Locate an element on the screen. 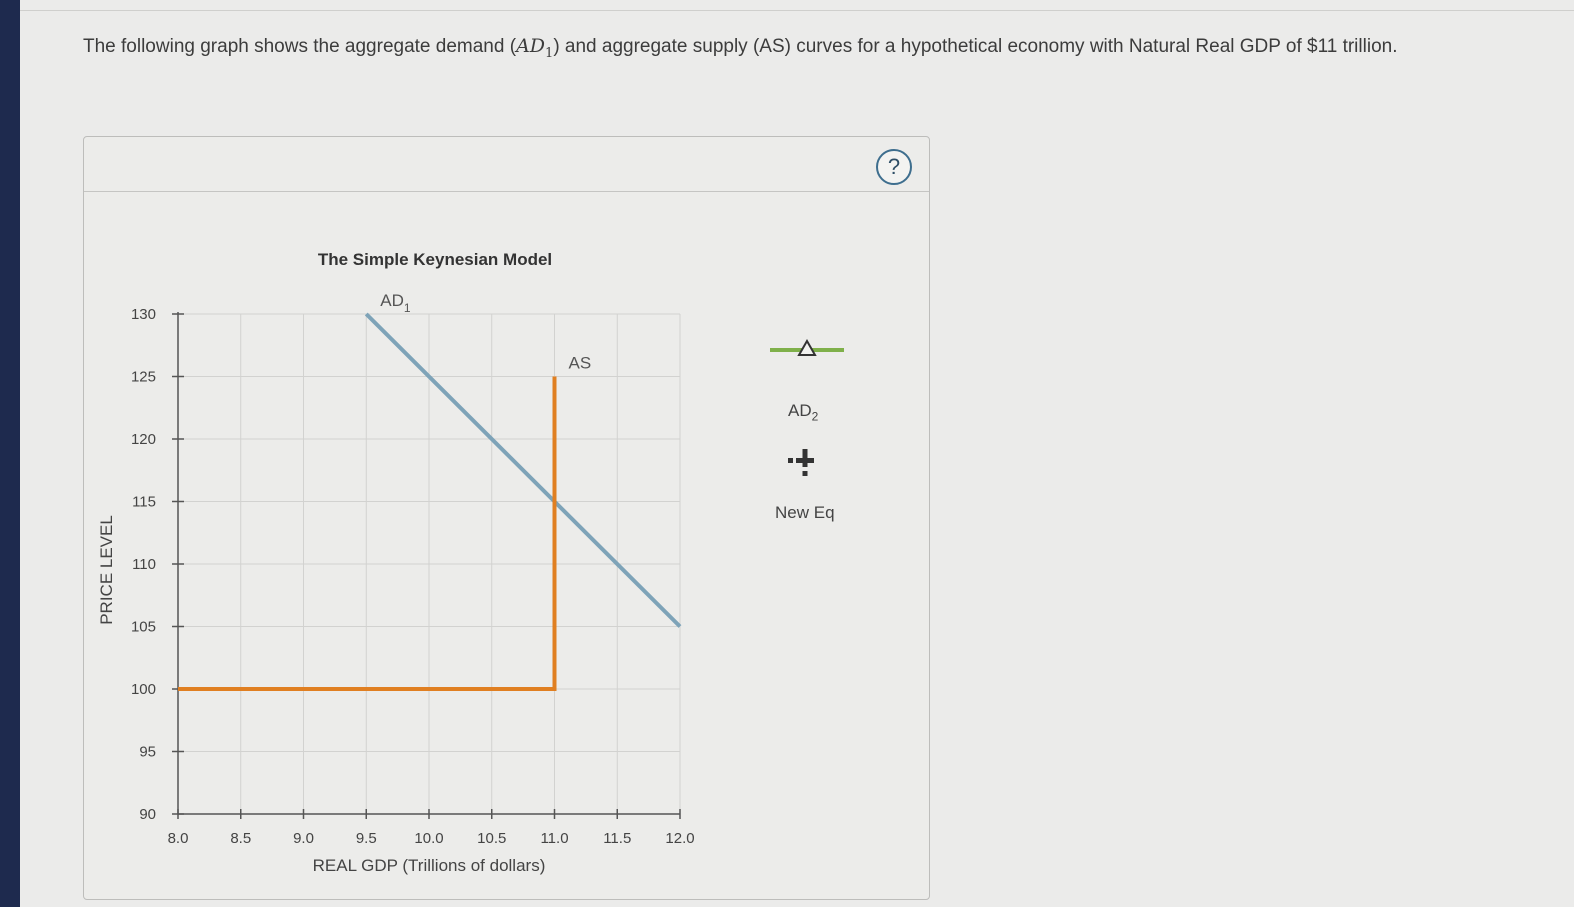  new-eq-legend-tool is located at coordinates (804, 462).